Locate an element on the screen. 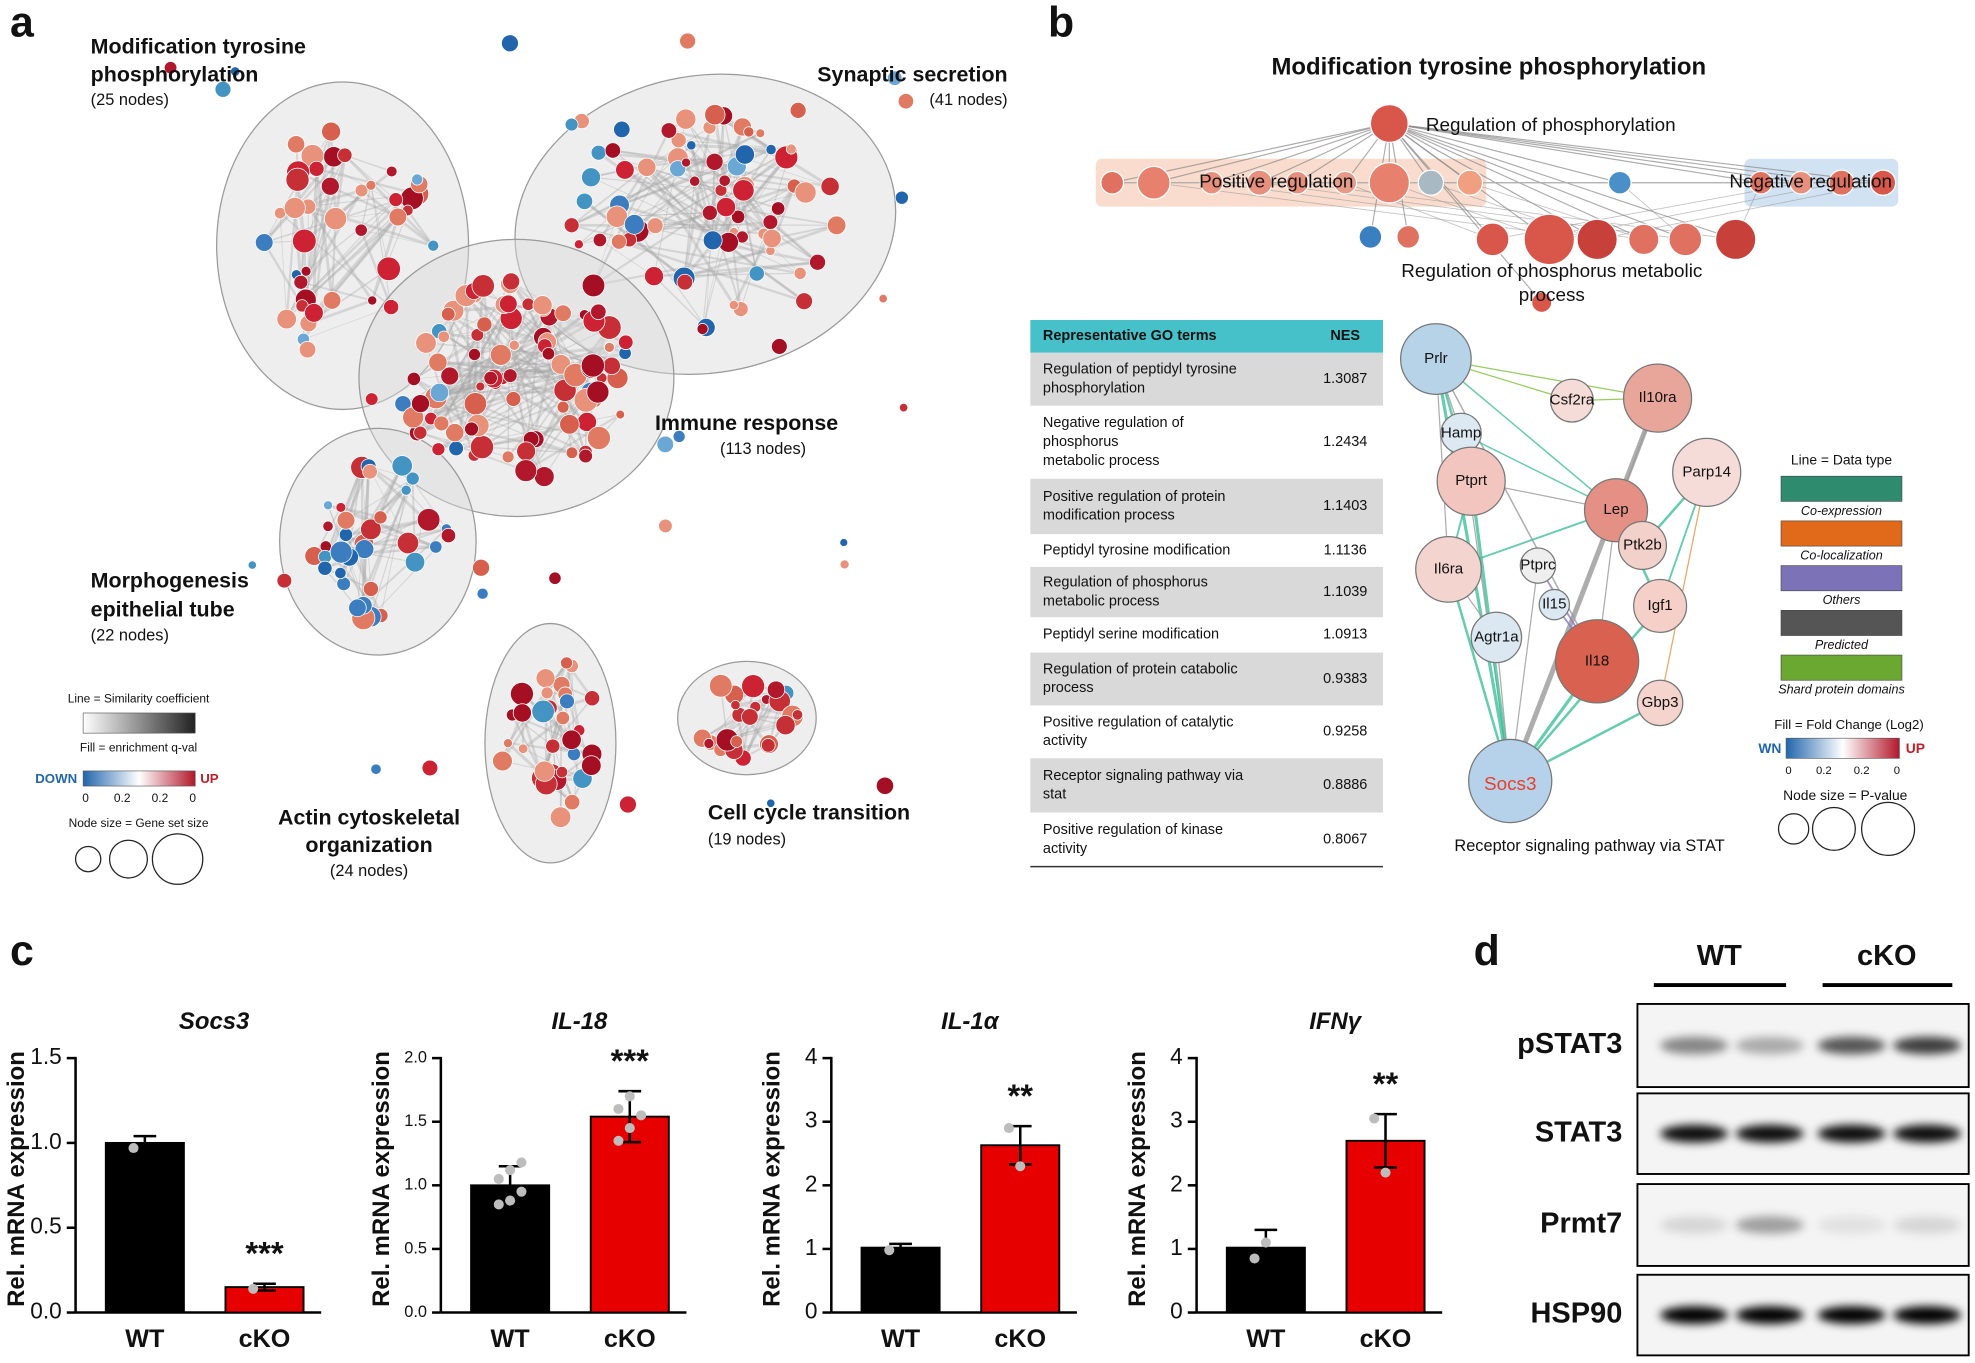 The image size is (1975, 1363). table-cell: activity is located at coordinates (1065, 741).